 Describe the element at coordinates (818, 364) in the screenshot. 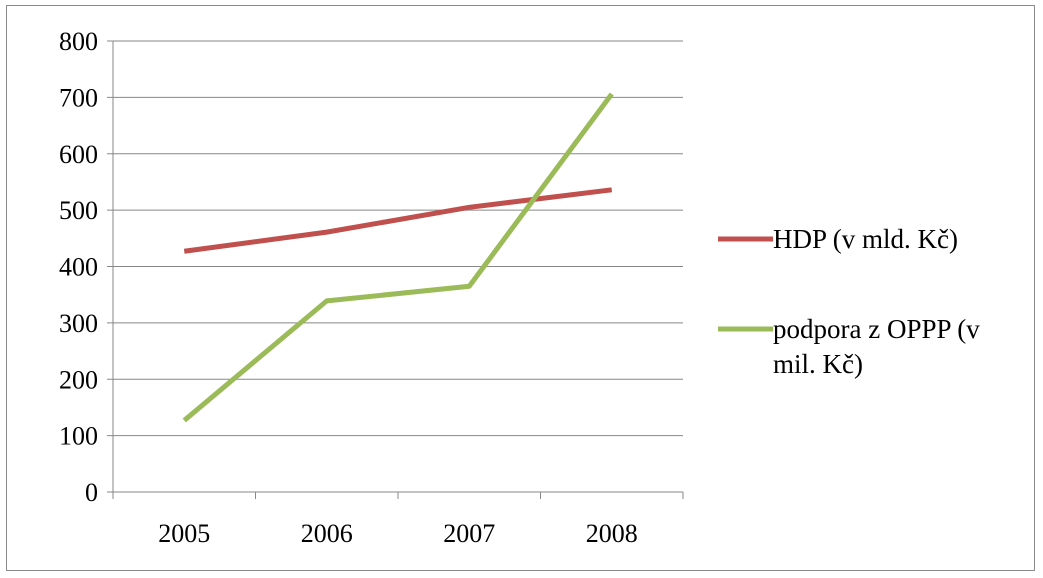

I see `legend-label-2: mil. Kč)` at that location.